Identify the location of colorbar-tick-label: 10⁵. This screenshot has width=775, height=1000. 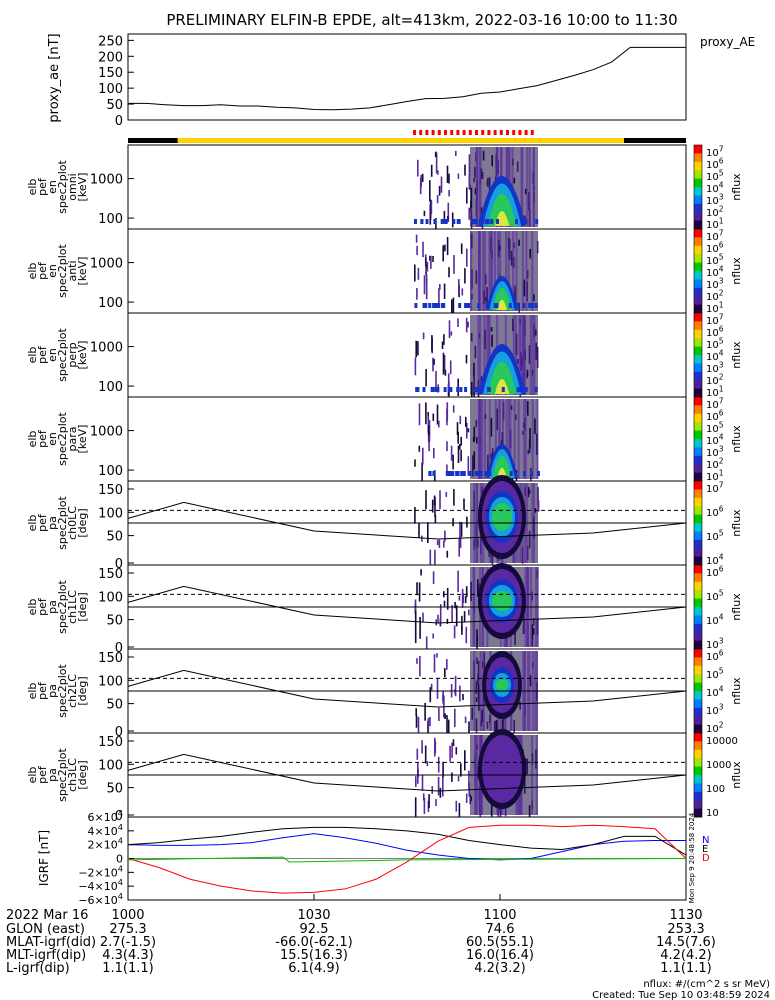
(715, 176).